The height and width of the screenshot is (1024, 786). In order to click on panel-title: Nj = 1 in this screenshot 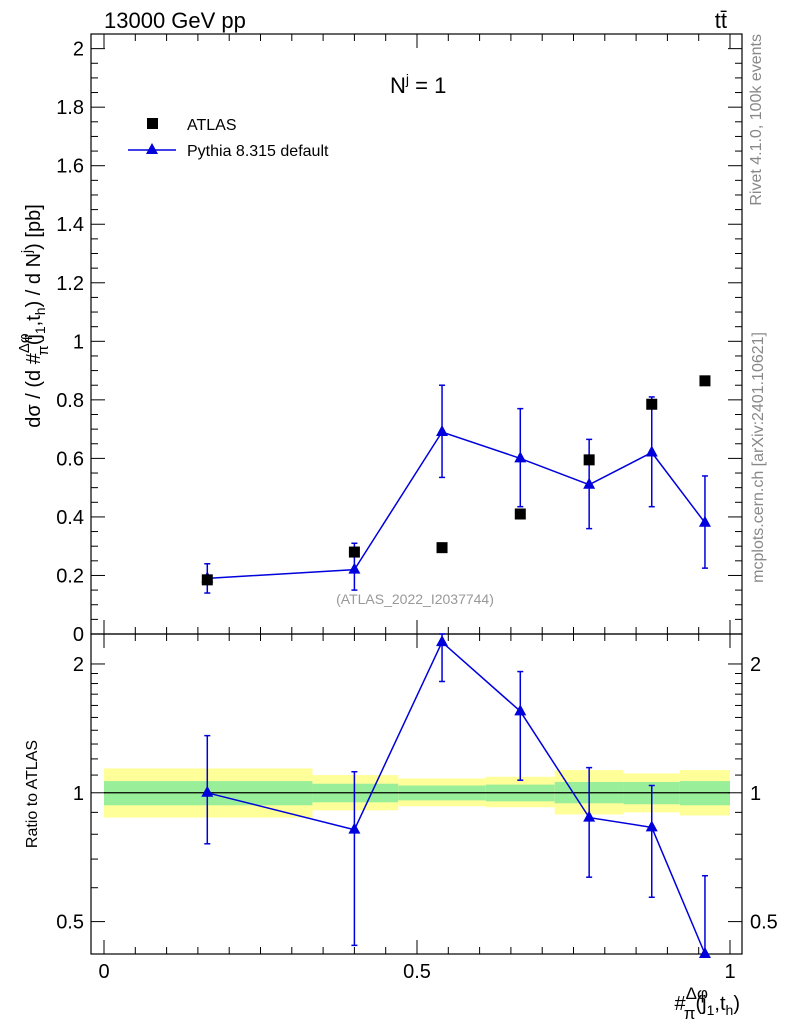, I will do `click(418, 84)`.